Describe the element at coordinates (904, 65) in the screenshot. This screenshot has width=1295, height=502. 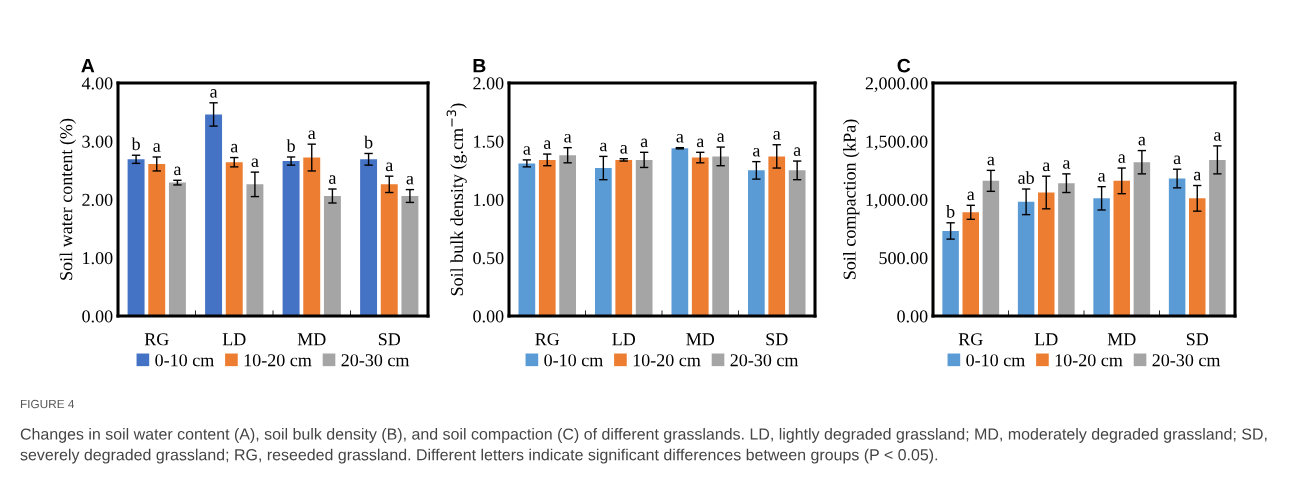
I see `chart-title: C` at that location.